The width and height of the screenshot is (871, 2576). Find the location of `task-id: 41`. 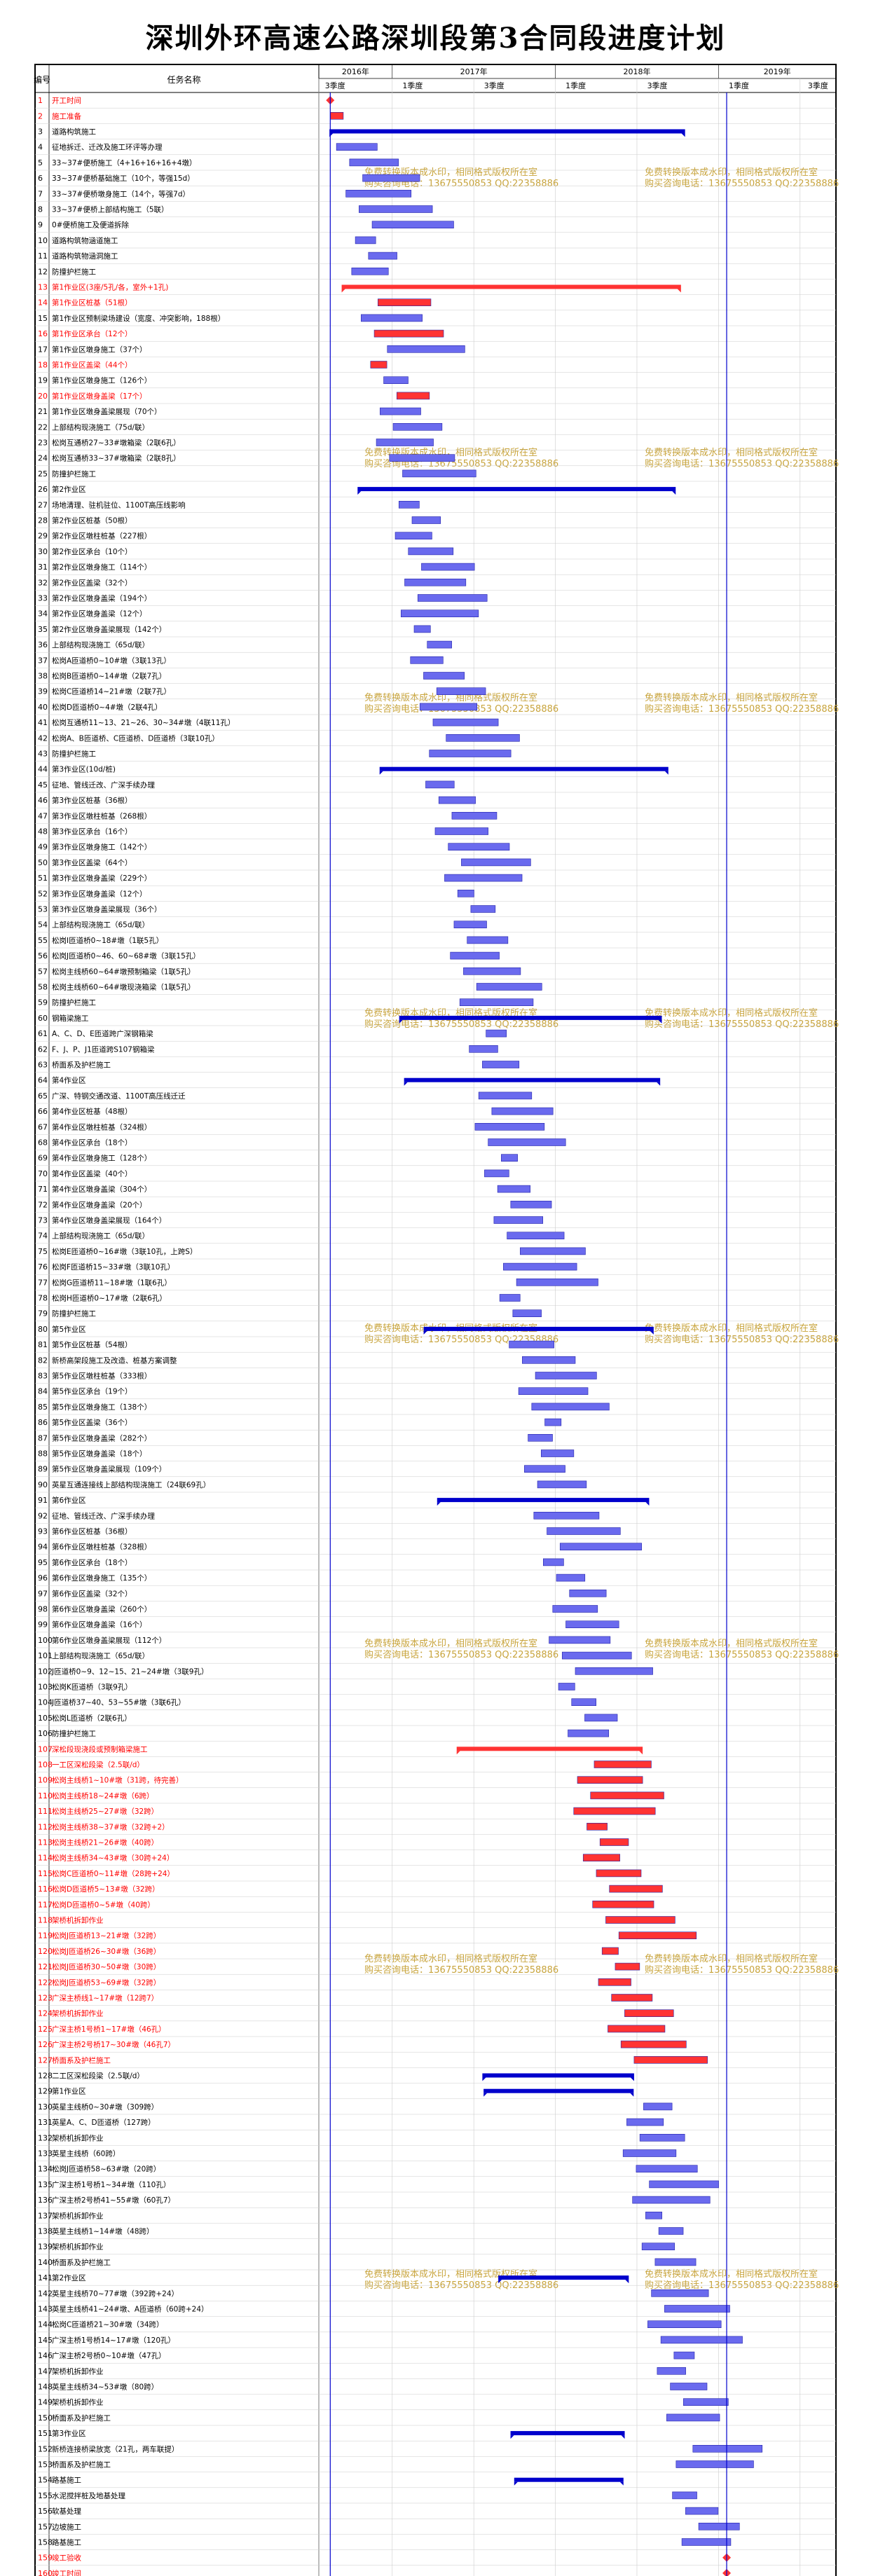

task-id: 41 is located at coordinates (43, 722).